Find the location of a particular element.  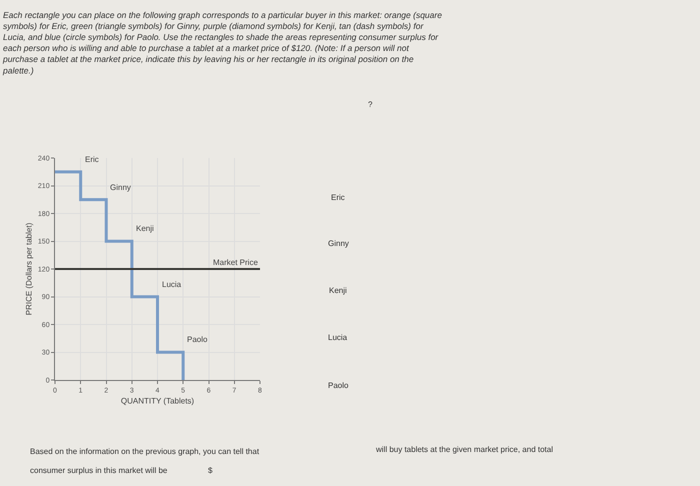

ref-line-label: Market Price is located at coordinates (235, 262).